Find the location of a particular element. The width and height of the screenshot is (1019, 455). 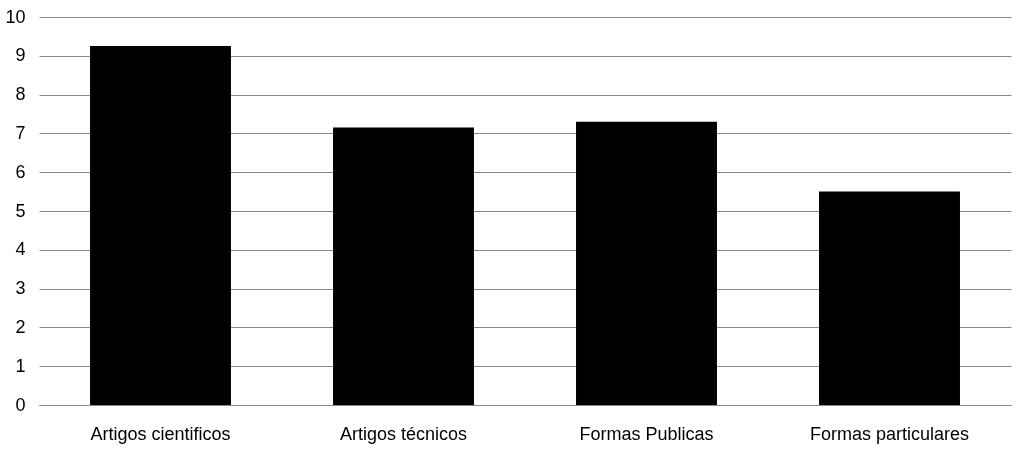

y-tick-label: 7 is located at coordinates (20, 132).